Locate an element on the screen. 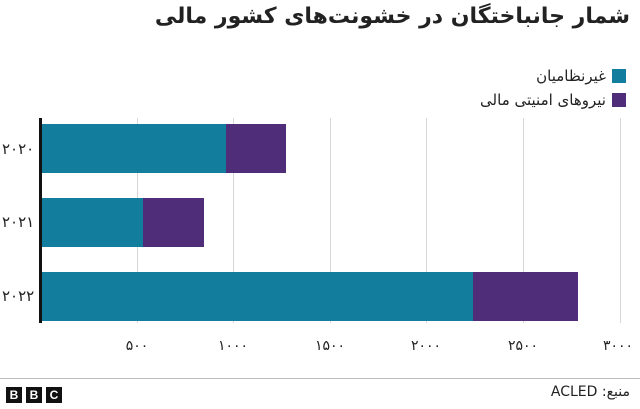 This screenshot has height=409, width=640. source-text: منبع: ACLED is located at coordinates (590, 392).